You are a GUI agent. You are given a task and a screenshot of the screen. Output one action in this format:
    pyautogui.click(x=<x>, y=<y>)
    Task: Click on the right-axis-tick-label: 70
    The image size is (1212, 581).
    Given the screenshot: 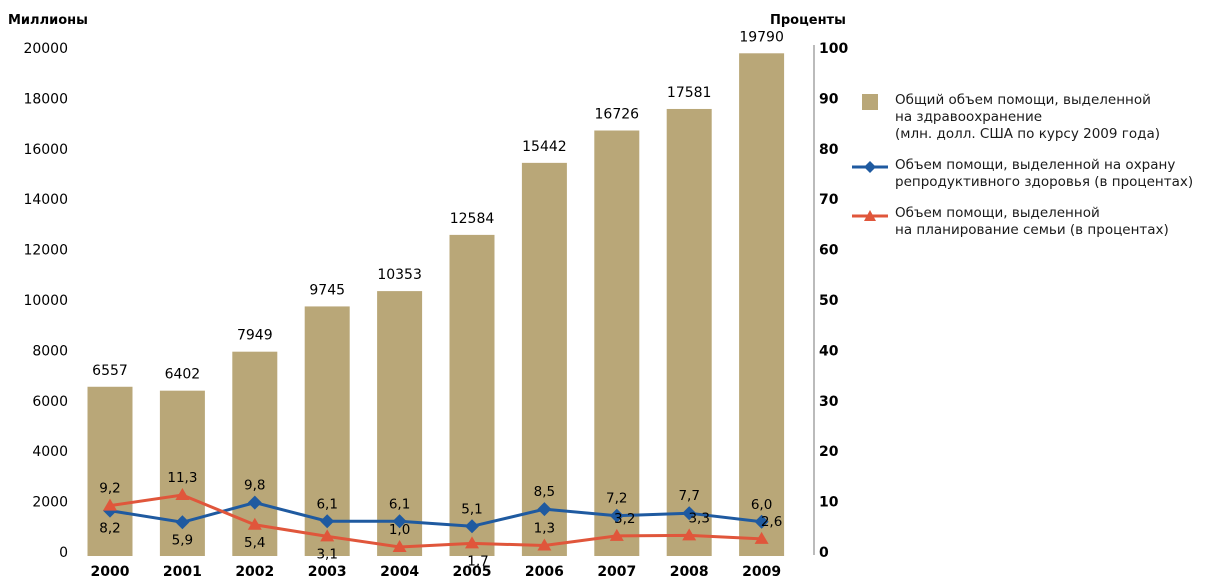 What is the action you would take?
    pyautogui.click(x=829, y=200)
    